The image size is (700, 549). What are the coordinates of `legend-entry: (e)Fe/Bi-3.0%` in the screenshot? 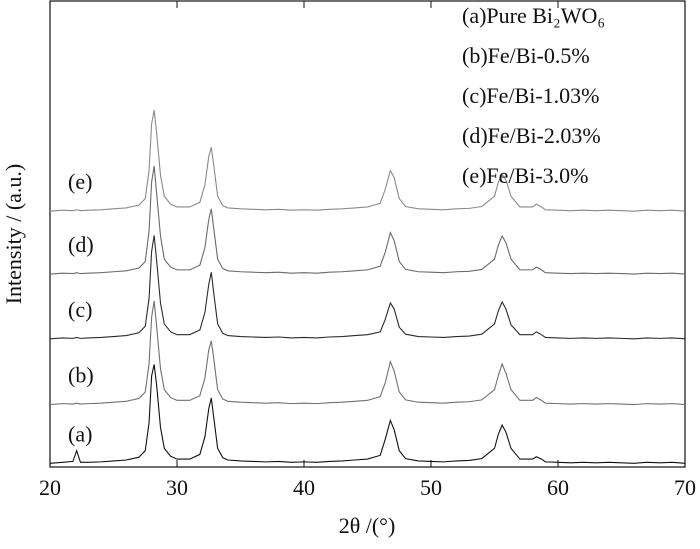 It's located at (525, 175).